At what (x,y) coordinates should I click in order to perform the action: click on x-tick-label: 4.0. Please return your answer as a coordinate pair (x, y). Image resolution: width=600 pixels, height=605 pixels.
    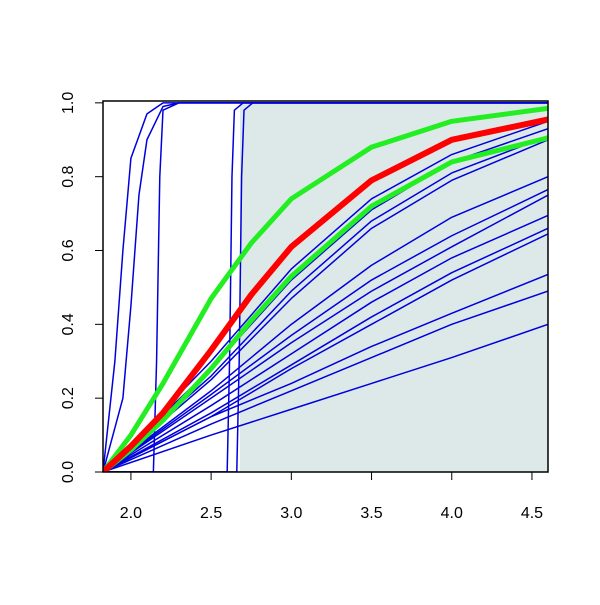
    Looking at the image, I should click on (452, 513).